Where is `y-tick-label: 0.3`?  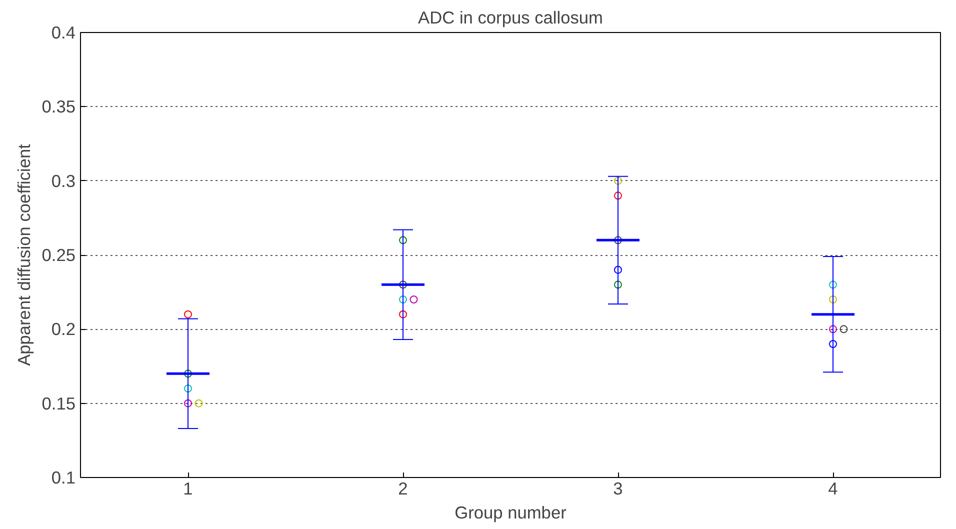
y-tick-label: 0.3 is located at coordinates (63, 180).